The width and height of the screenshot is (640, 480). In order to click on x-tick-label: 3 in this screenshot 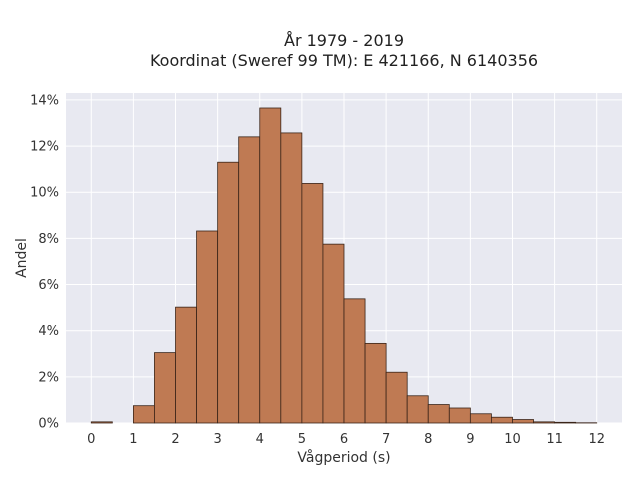, I will do `click(217, 439)`.